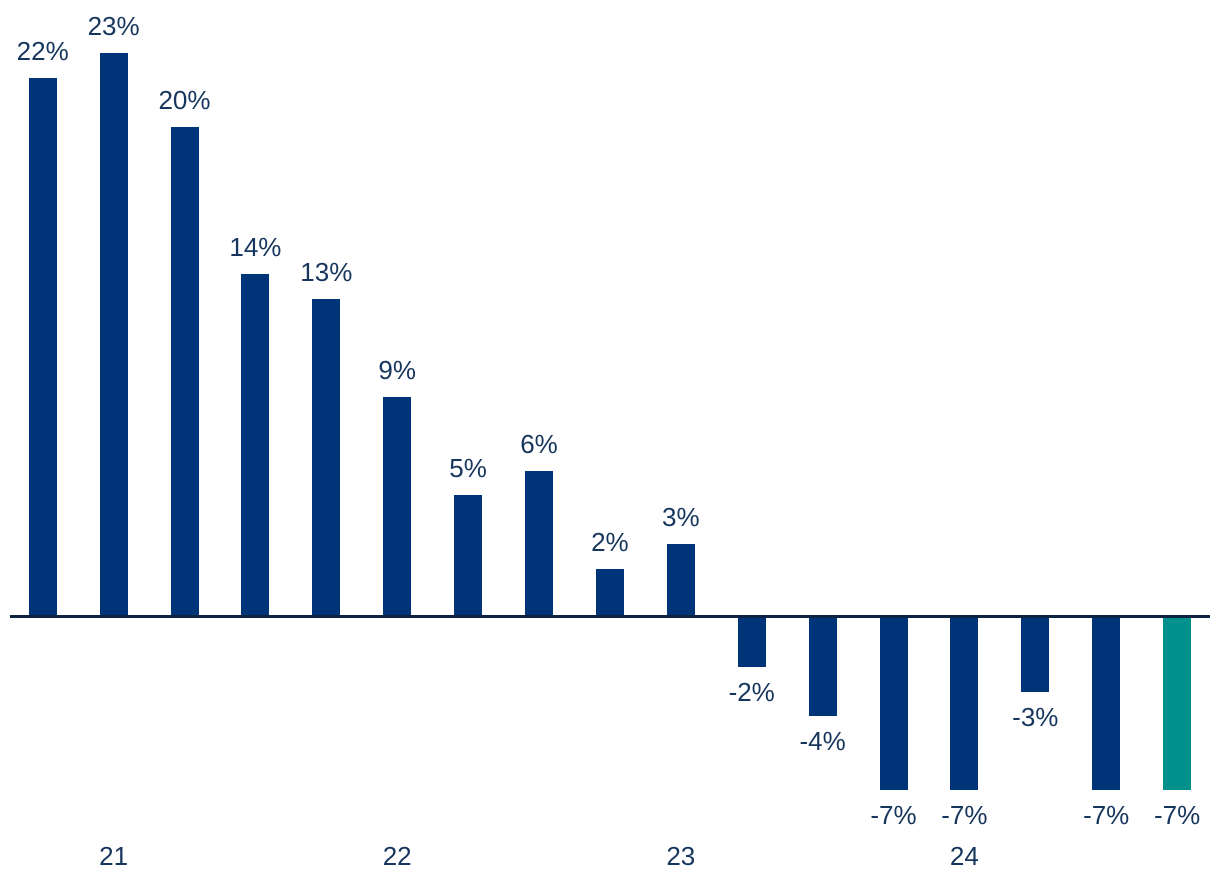  Describe the element at coordinates (822, 741) in the screenshot. I see `bar-value-label: -4%` at that location.